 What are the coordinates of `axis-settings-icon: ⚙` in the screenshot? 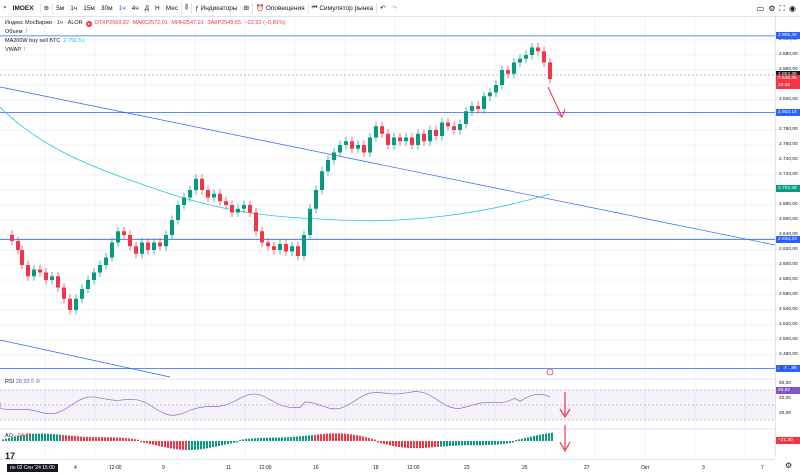 It's located at (789, 465).